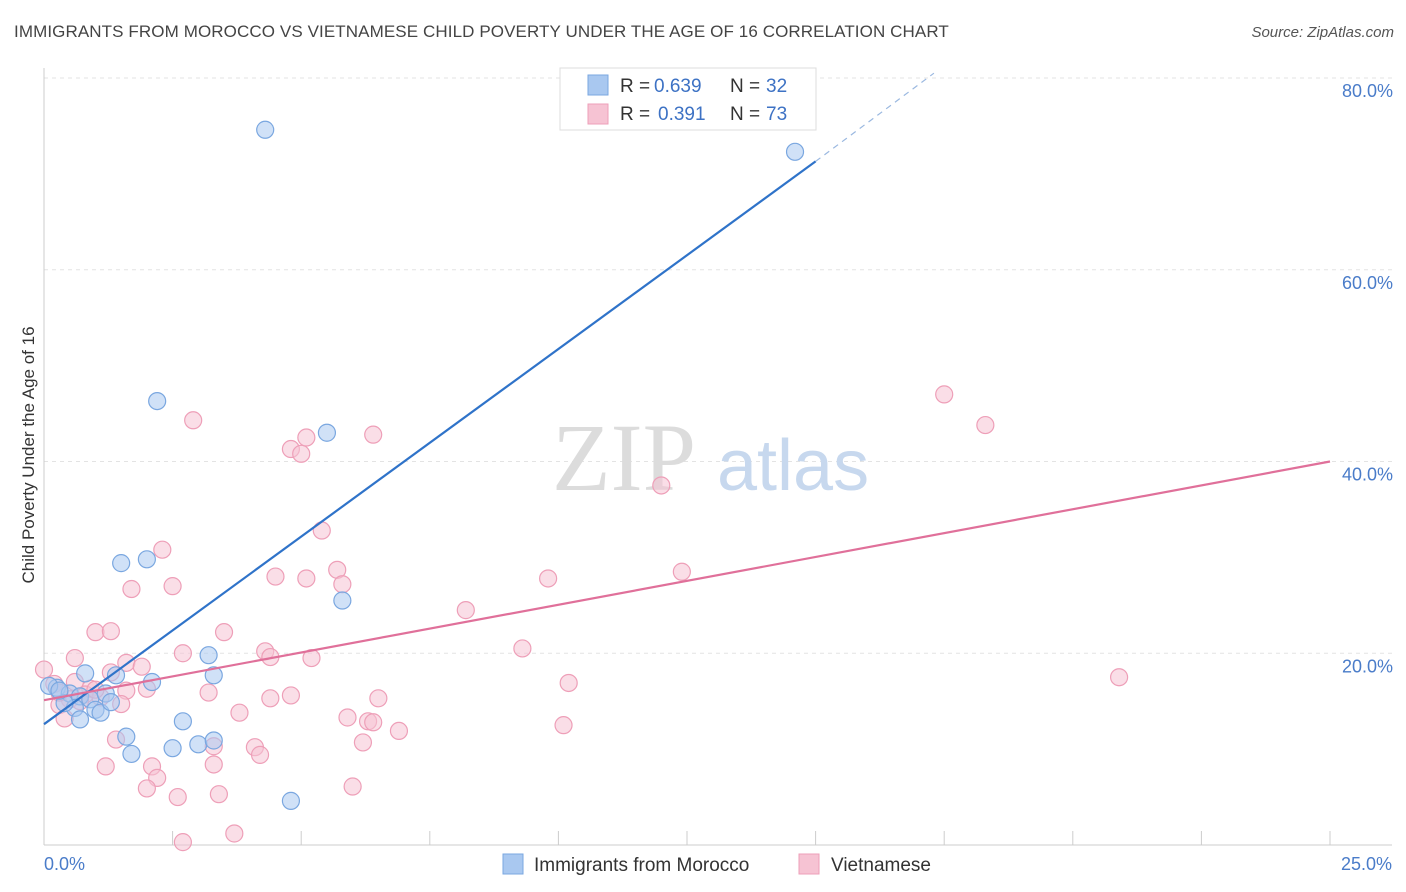 The width and height of the screenshot is (1406, 892). What do you see at coordinates (682, 114) in the screenshot?
I see `legend-r-value-2: 0.391` at bounding box center [682, 114].